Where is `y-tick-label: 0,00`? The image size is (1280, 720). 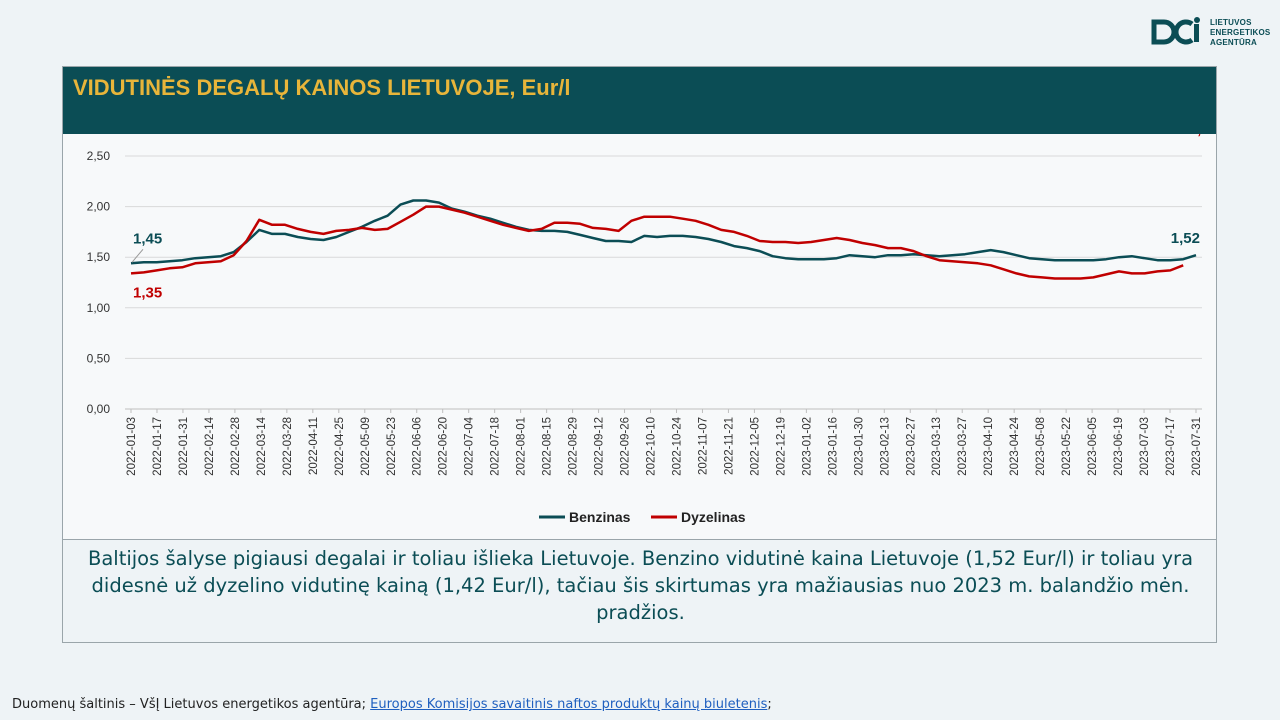 y-tick-label: 0,00 is located at coordinates (99, 409).